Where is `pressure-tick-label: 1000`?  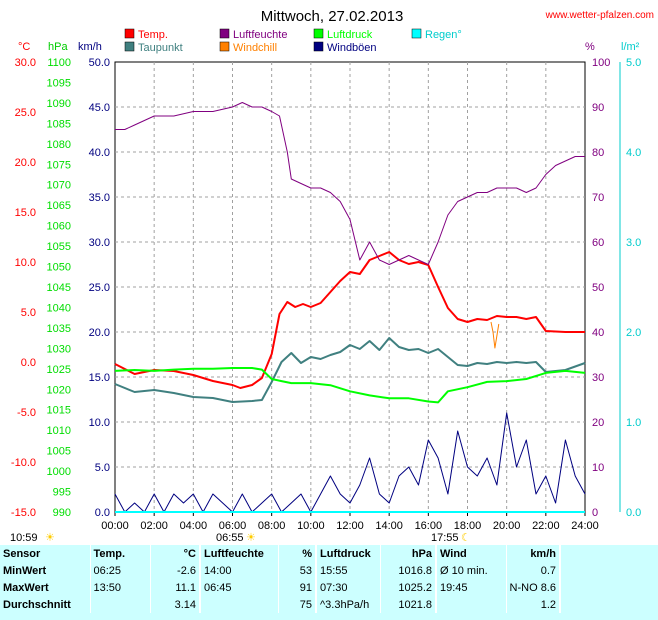 pressure-tick-label: 1000 is located at coordinates (59, 472).